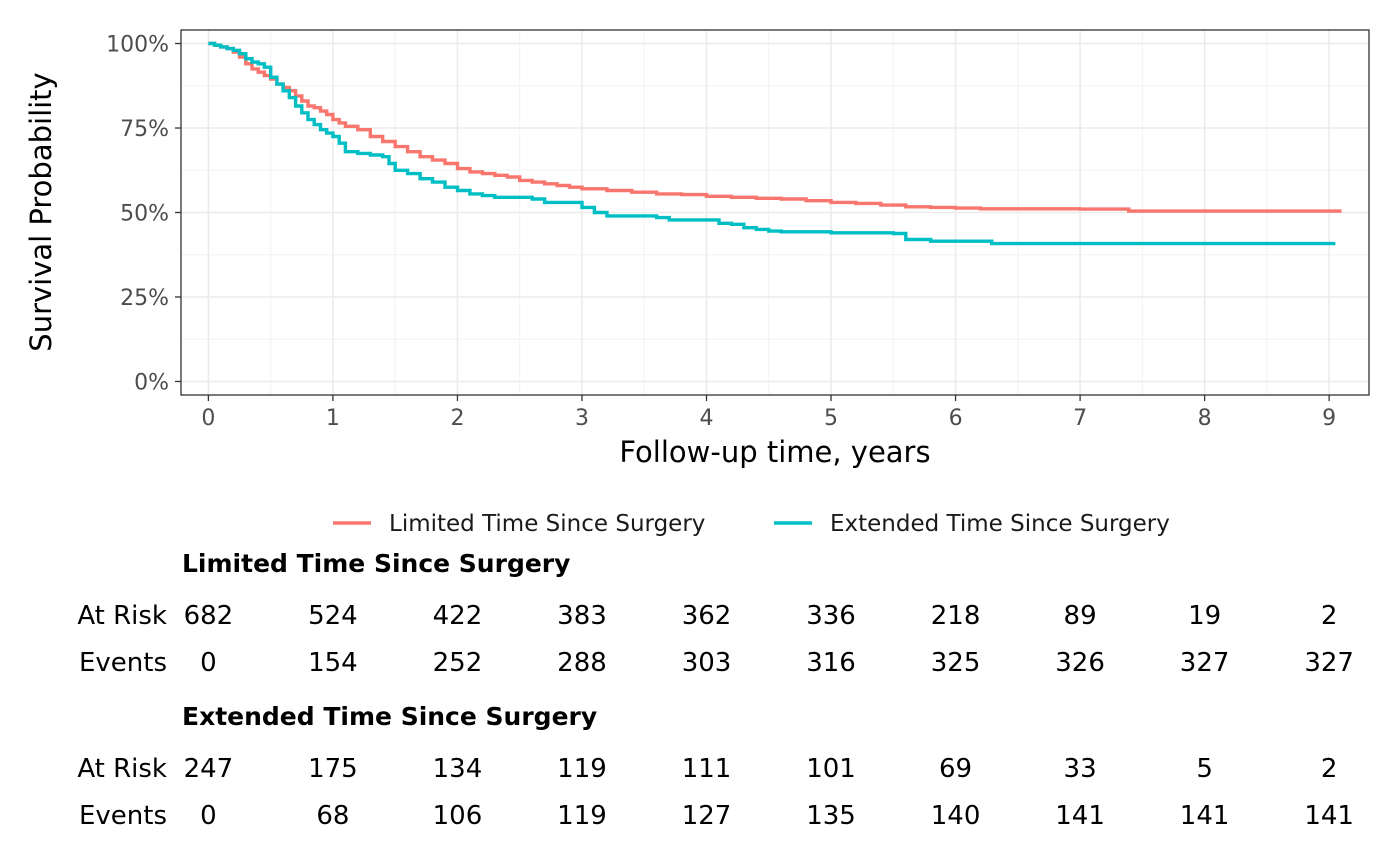 Image resolution: width=1400 pixels, height=865 pixels. Describe the element at coordinates (831, 769) in the screenshot. I see `at-risk-value: 101` at that location.